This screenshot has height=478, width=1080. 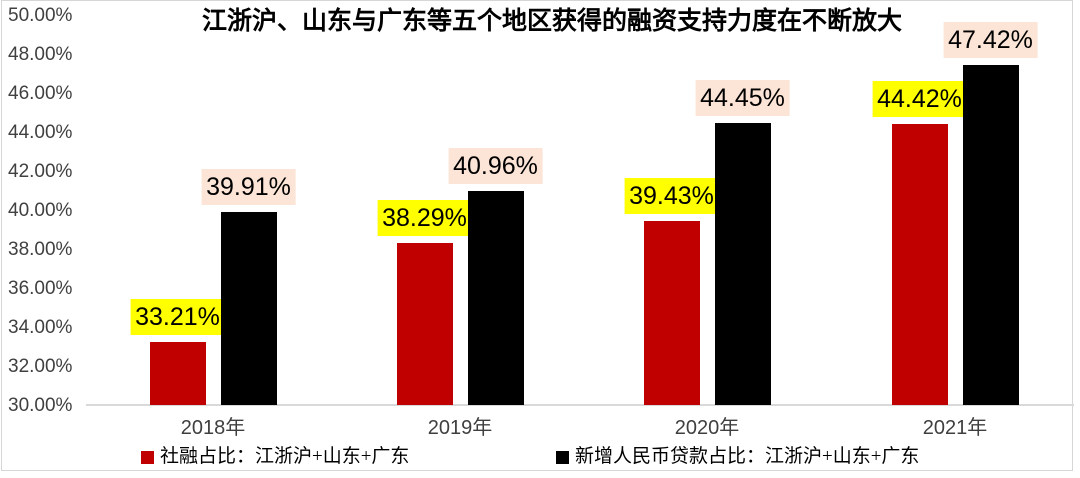 What do you see at coordinates (40, 405) in the screenshot?
I see `y-axis-tick-label: 30.00%` at bounding box center [40, 405].